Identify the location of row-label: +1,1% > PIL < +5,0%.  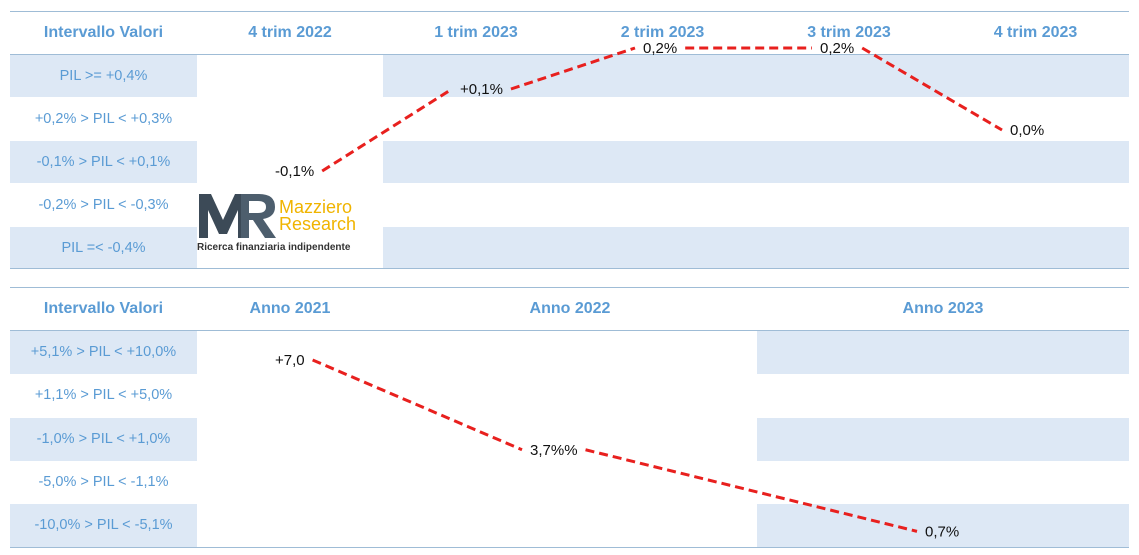
(103, 395).